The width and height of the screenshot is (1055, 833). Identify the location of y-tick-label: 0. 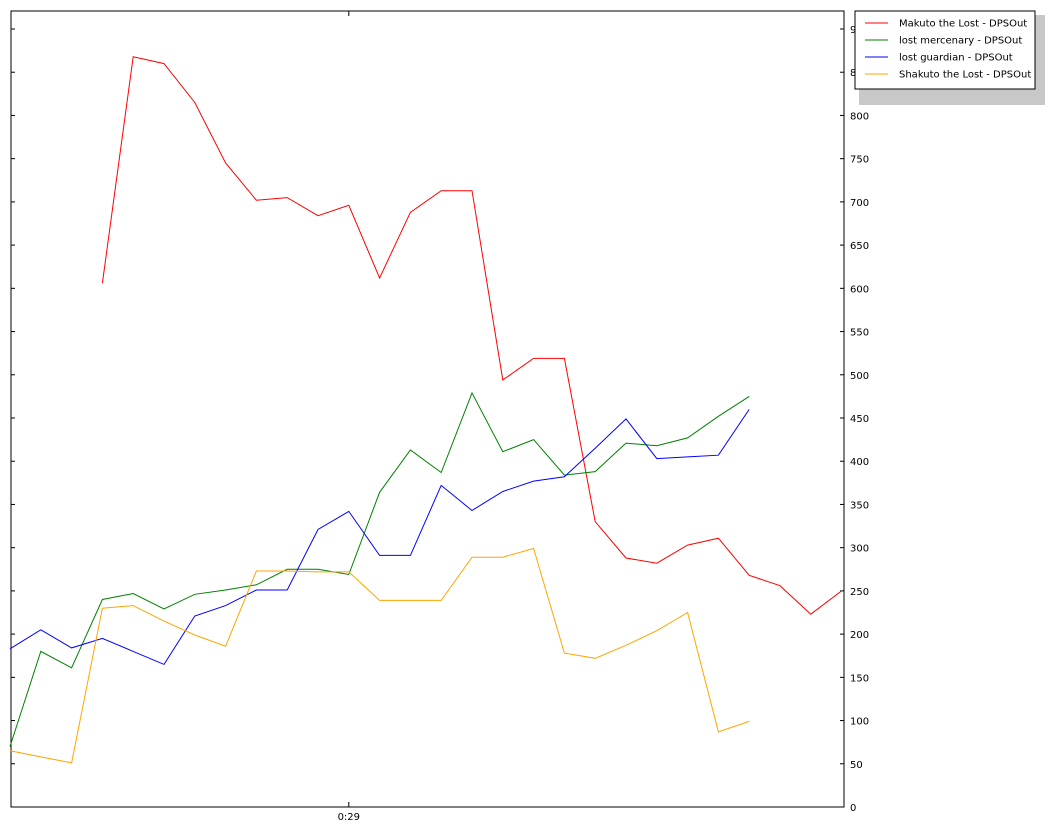
(853, 808).